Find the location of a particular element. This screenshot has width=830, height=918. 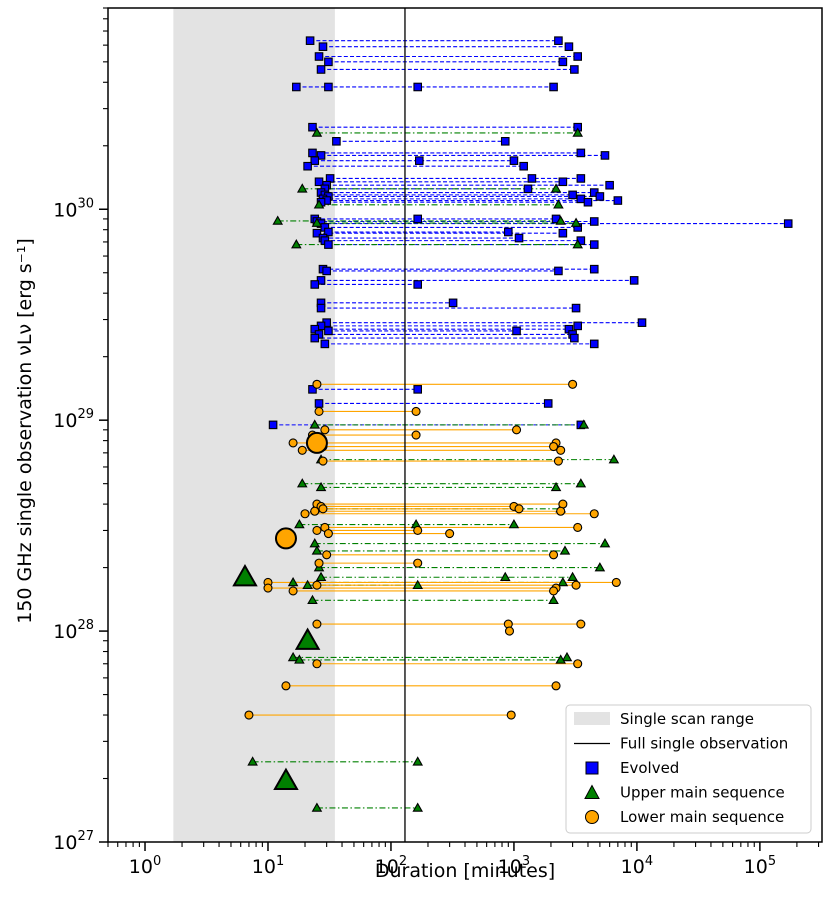

legend-label-full-observation: Full single observation is located at coordinates (704, 744).